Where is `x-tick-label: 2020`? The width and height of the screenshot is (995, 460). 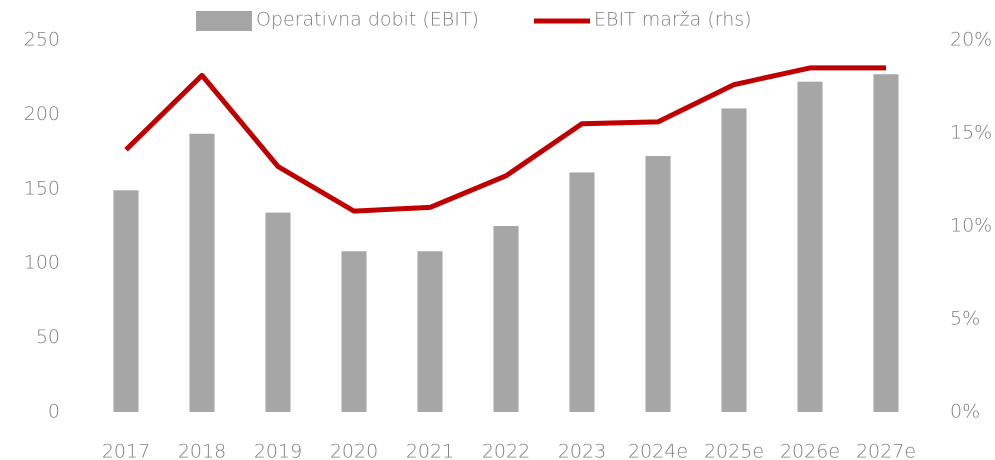 x-tick-label: 2020 is located at coordinates (354, 450).